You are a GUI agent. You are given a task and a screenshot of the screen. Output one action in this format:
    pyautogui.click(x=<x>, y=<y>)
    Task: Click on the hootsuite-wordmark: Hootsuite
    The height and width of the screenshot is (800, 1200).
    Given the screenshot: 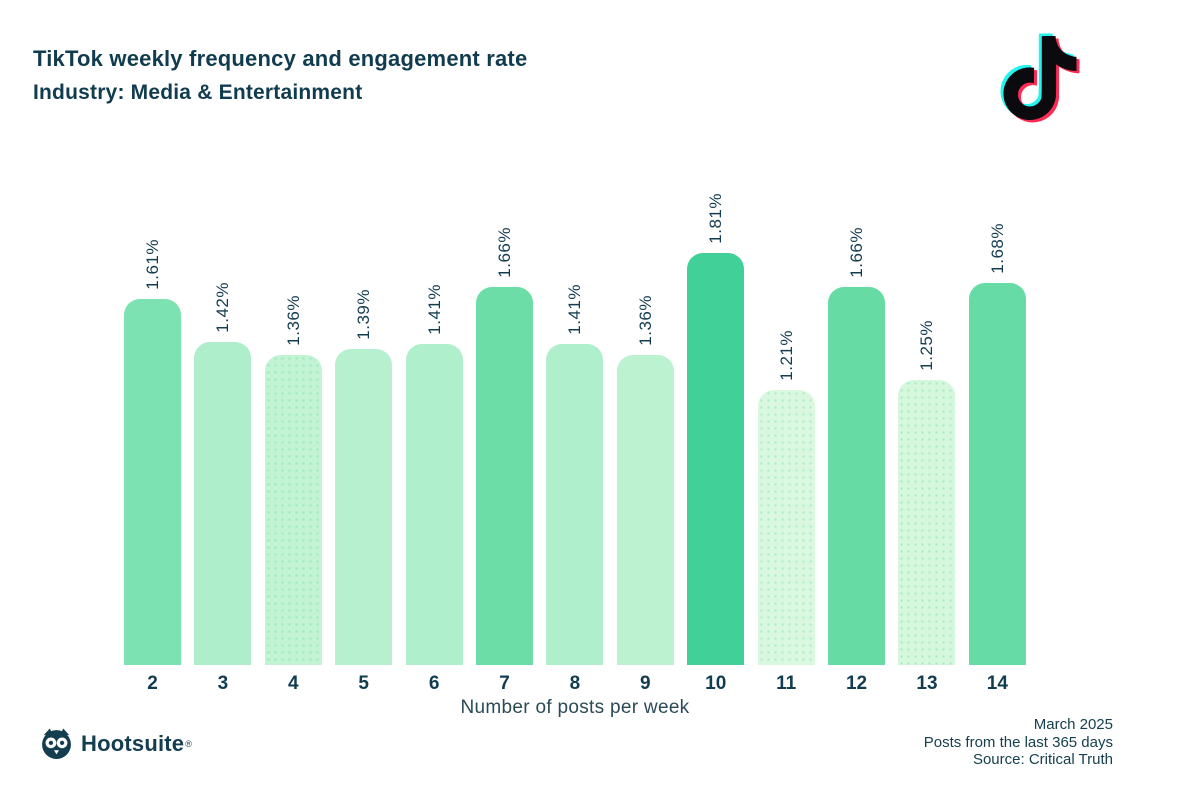 What is the action you would take?
    pyautogui.click(x=133, y=743)
    